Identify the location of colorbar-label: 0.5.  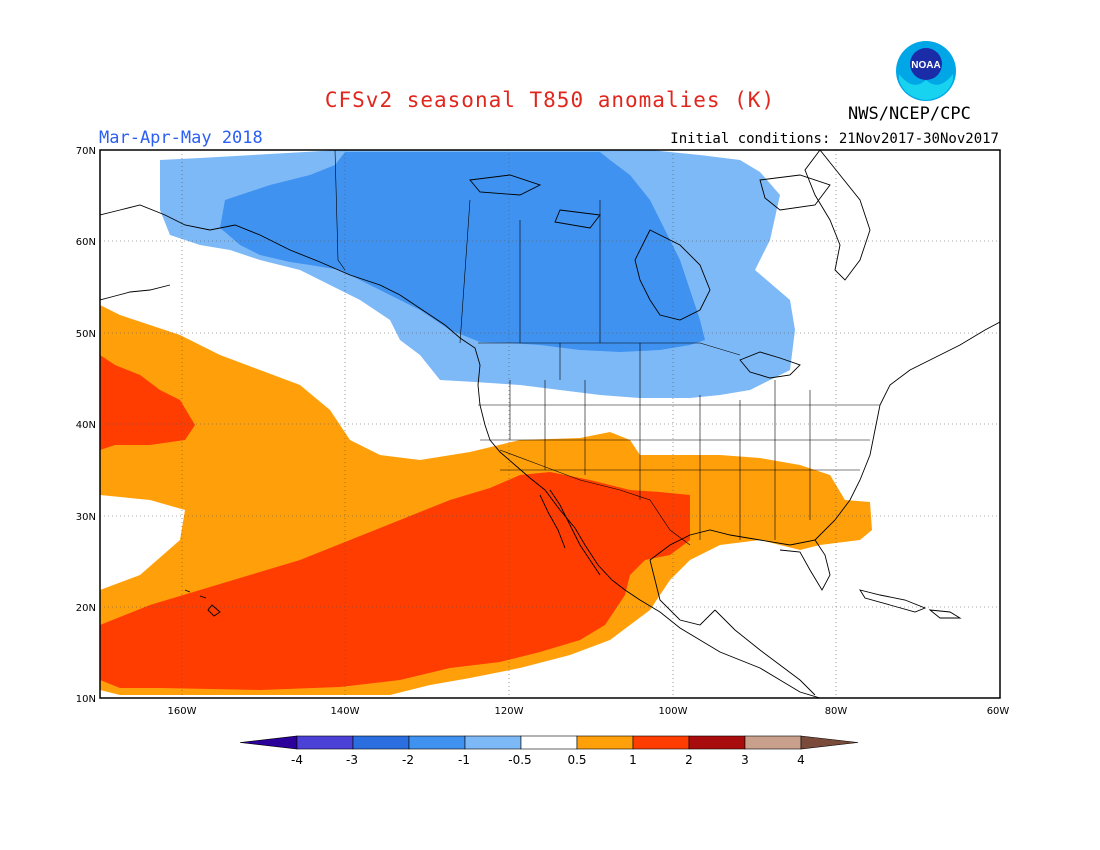
(576, 760).